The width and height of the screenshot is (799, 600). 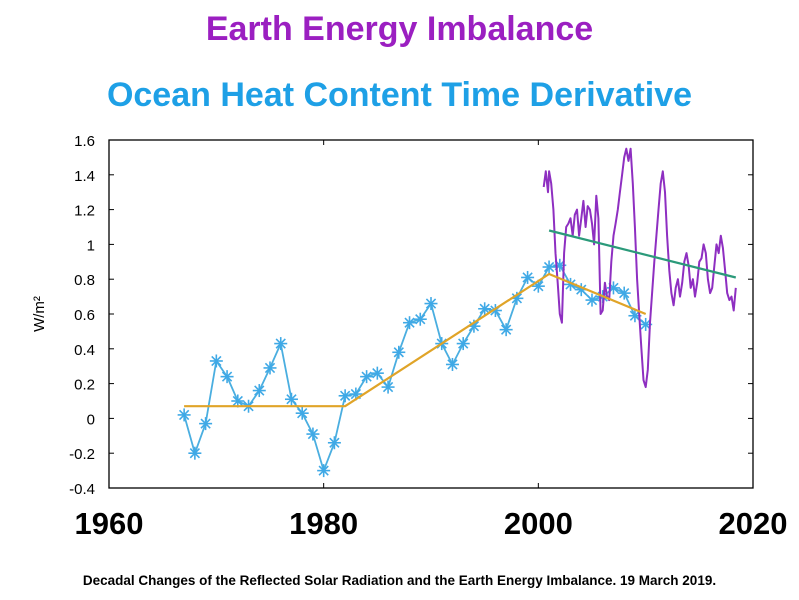 What do you see at coordinates (538, 523) in the screenshot?
I see `x-tick-label: 2000` at bounding box center [538, 523].